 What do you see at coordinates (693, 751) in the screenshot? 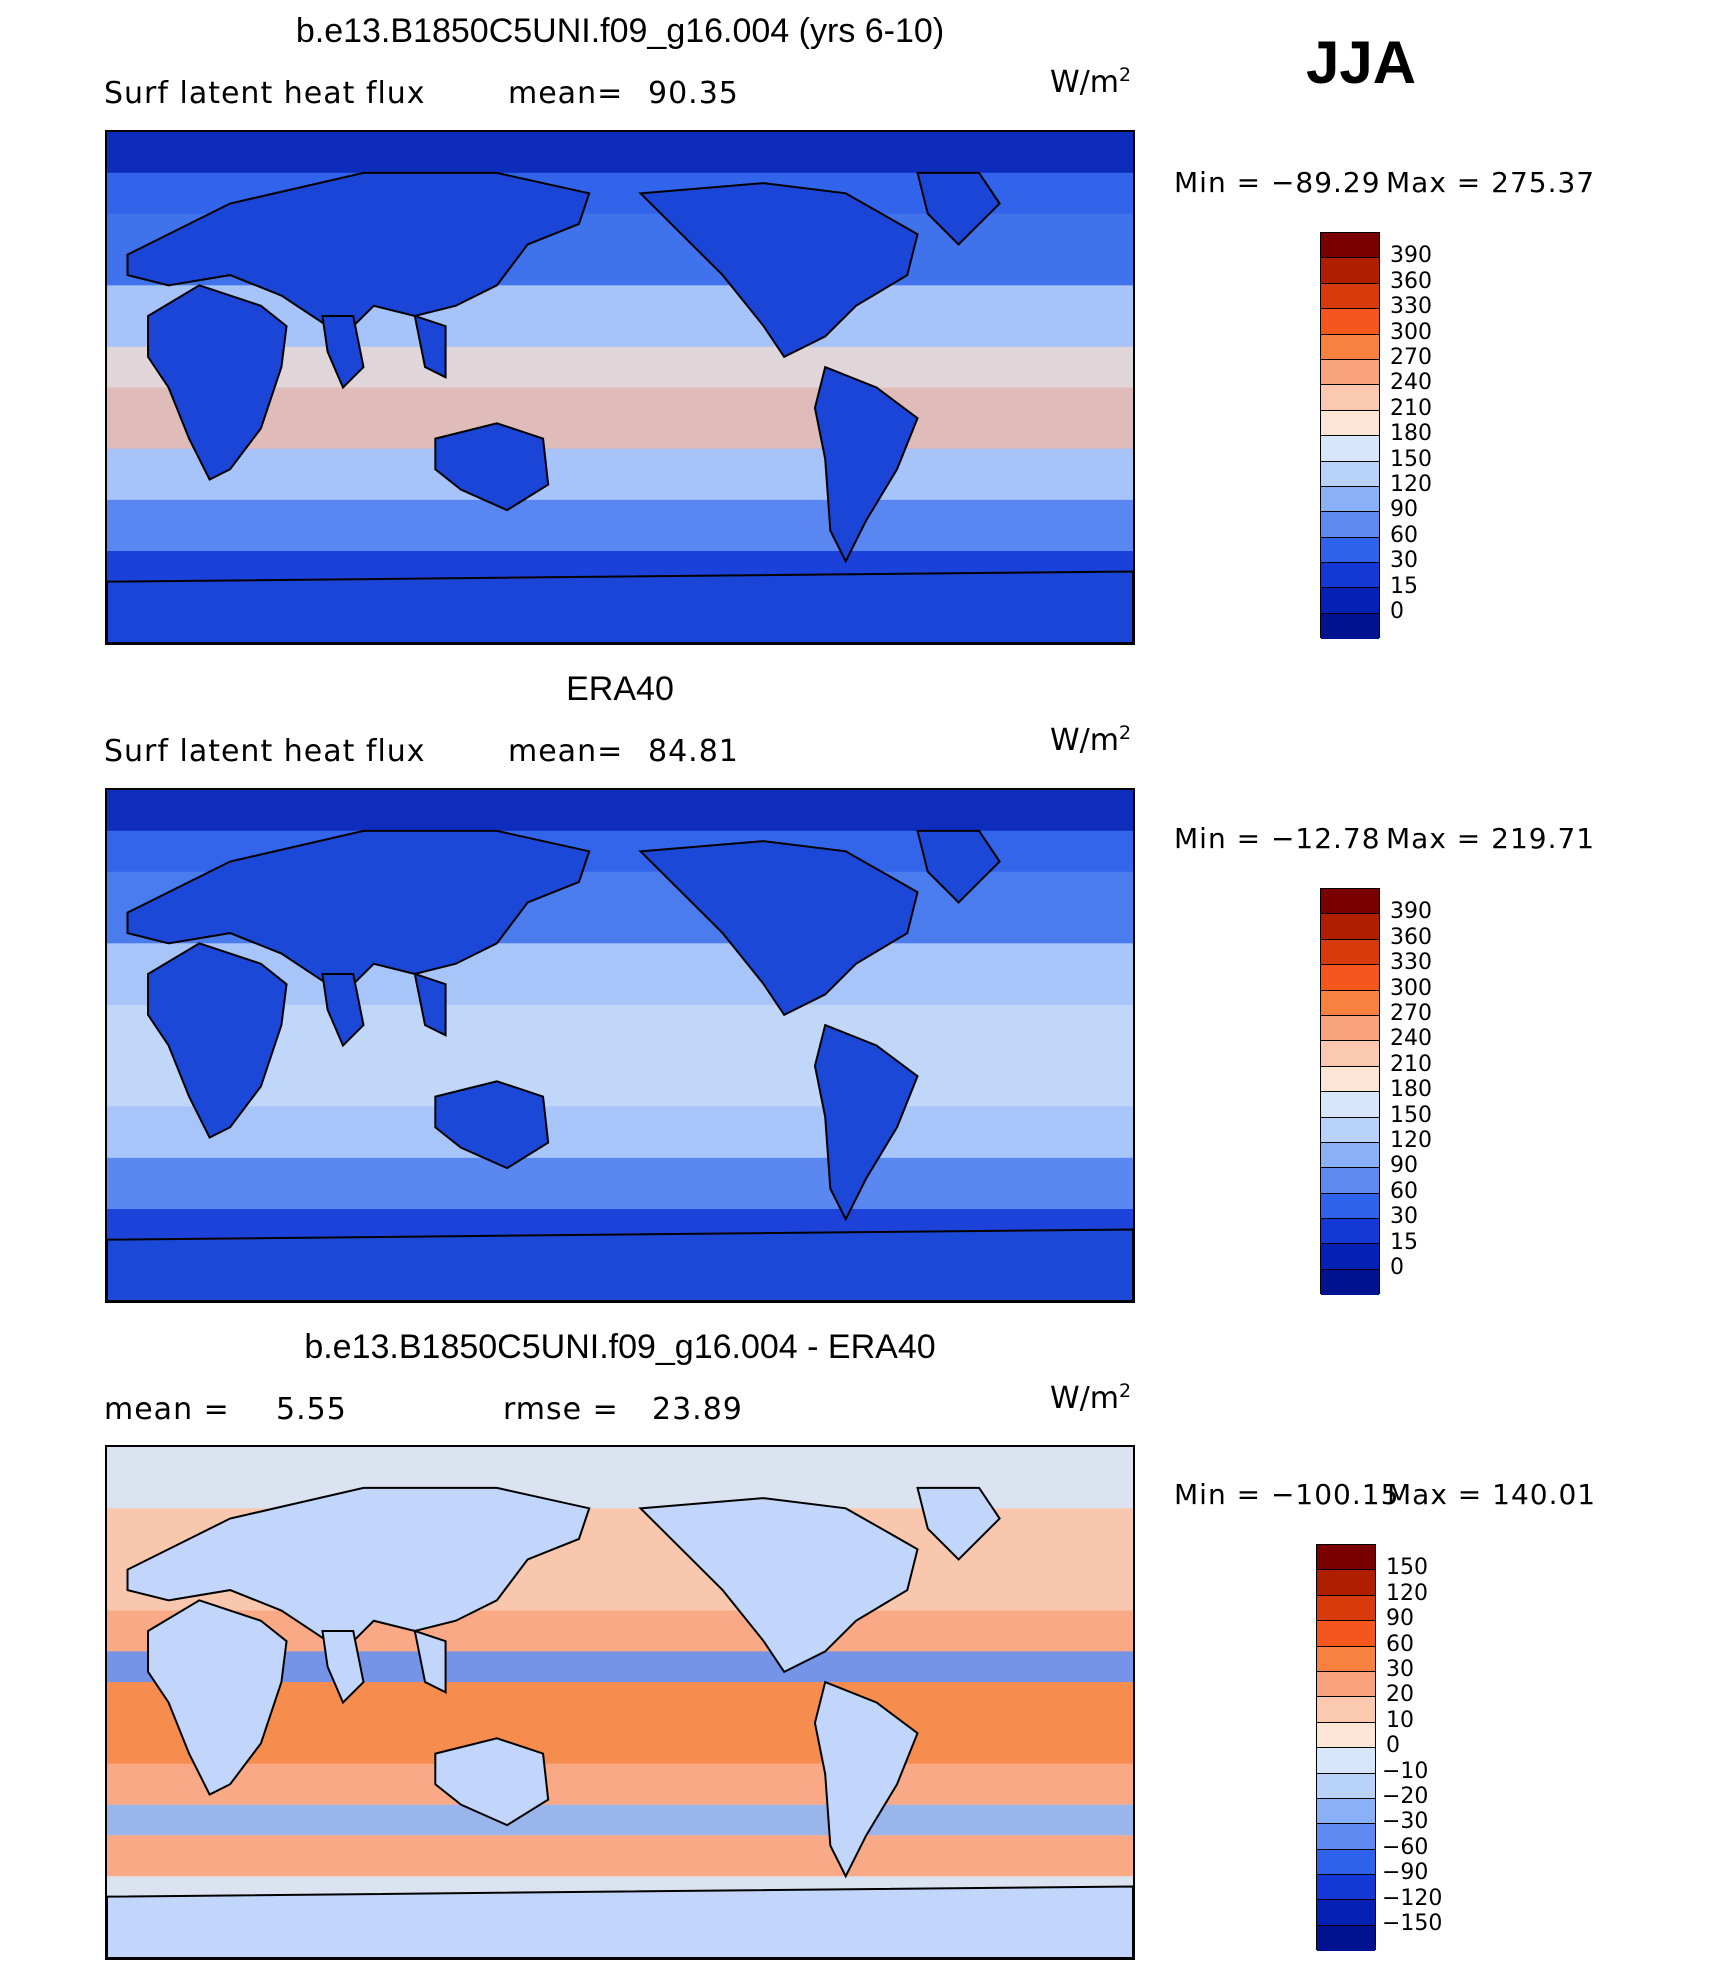
I see `mean-value: 84.81` at bounding box center [693, 751].